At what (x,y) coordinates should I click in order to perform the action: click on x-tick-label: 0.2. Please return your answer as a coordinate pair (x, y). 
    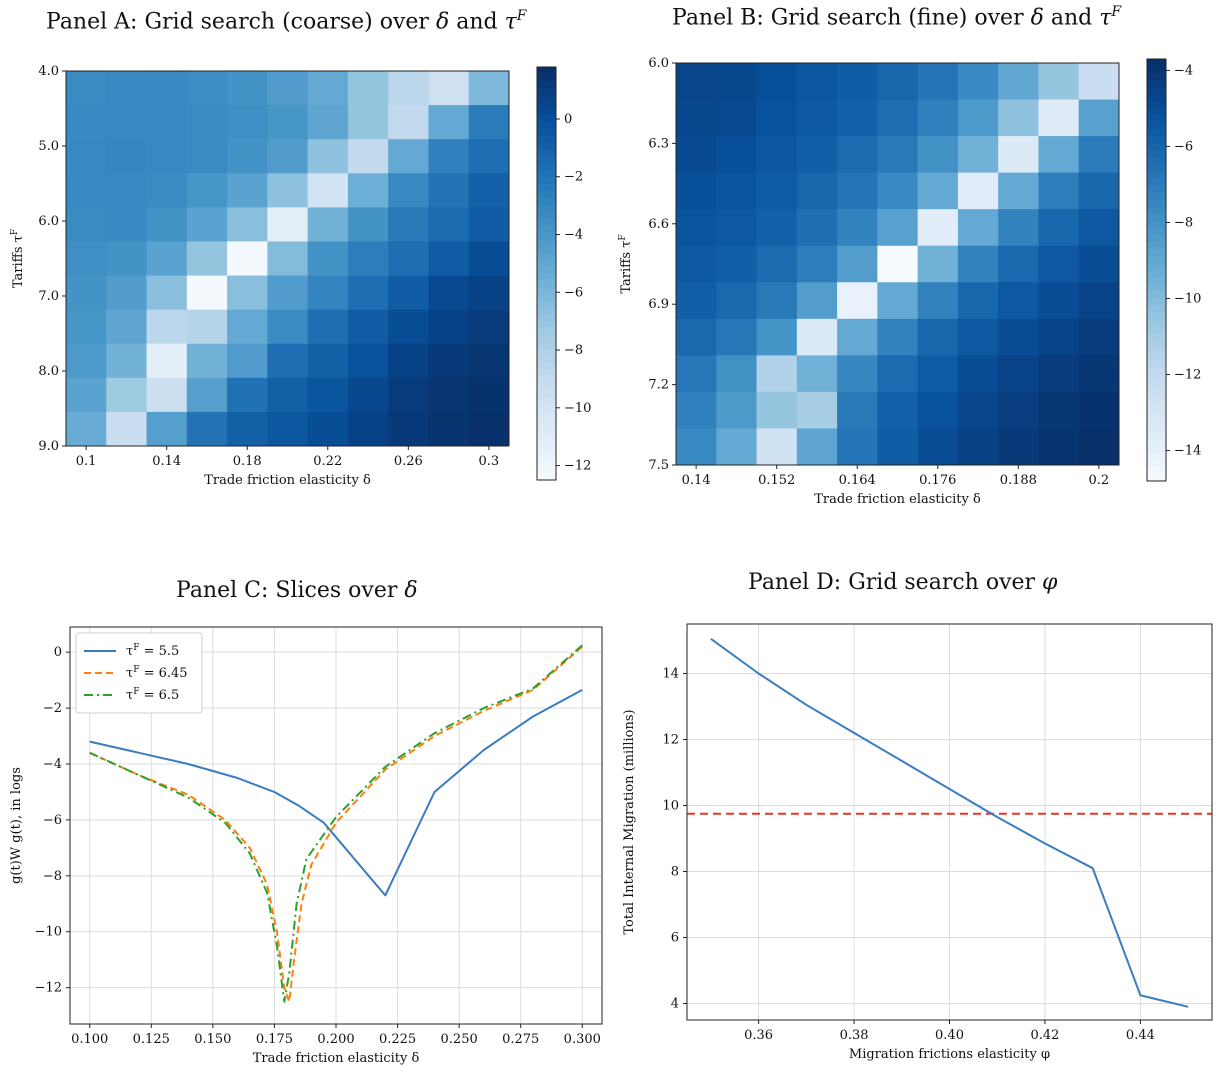
    Looking at the image, I should click on (1099, 480).